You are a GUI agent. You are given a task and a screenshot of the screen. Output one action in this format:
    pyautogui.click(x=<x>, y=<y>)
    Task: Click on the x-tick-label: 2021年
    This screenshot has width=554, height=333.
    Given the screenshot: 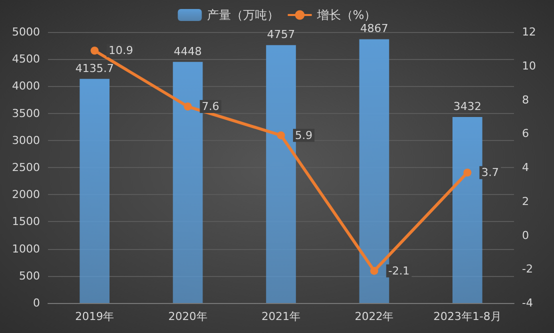 What is the action you would take?
    pyautogui.click(x=281, y=316)
    